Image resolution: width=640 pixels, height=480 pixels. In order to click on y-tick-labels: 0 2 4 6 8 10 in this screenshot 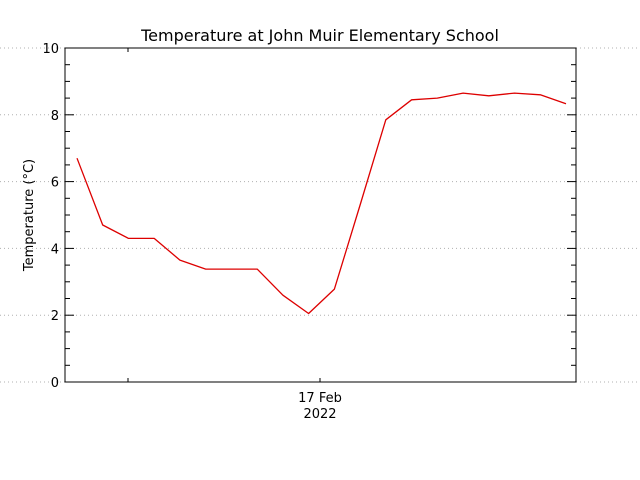, I will do `click(50, 216)`.